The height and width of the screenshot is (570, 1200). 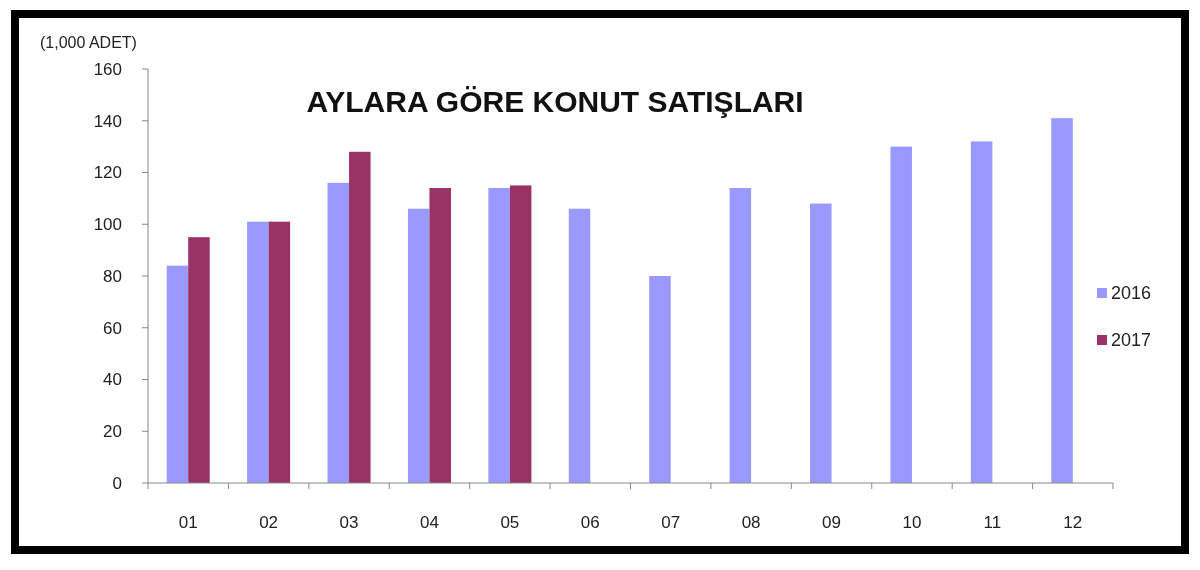 I want to click on y-tick-label: 20, so click(x=112, y=432).